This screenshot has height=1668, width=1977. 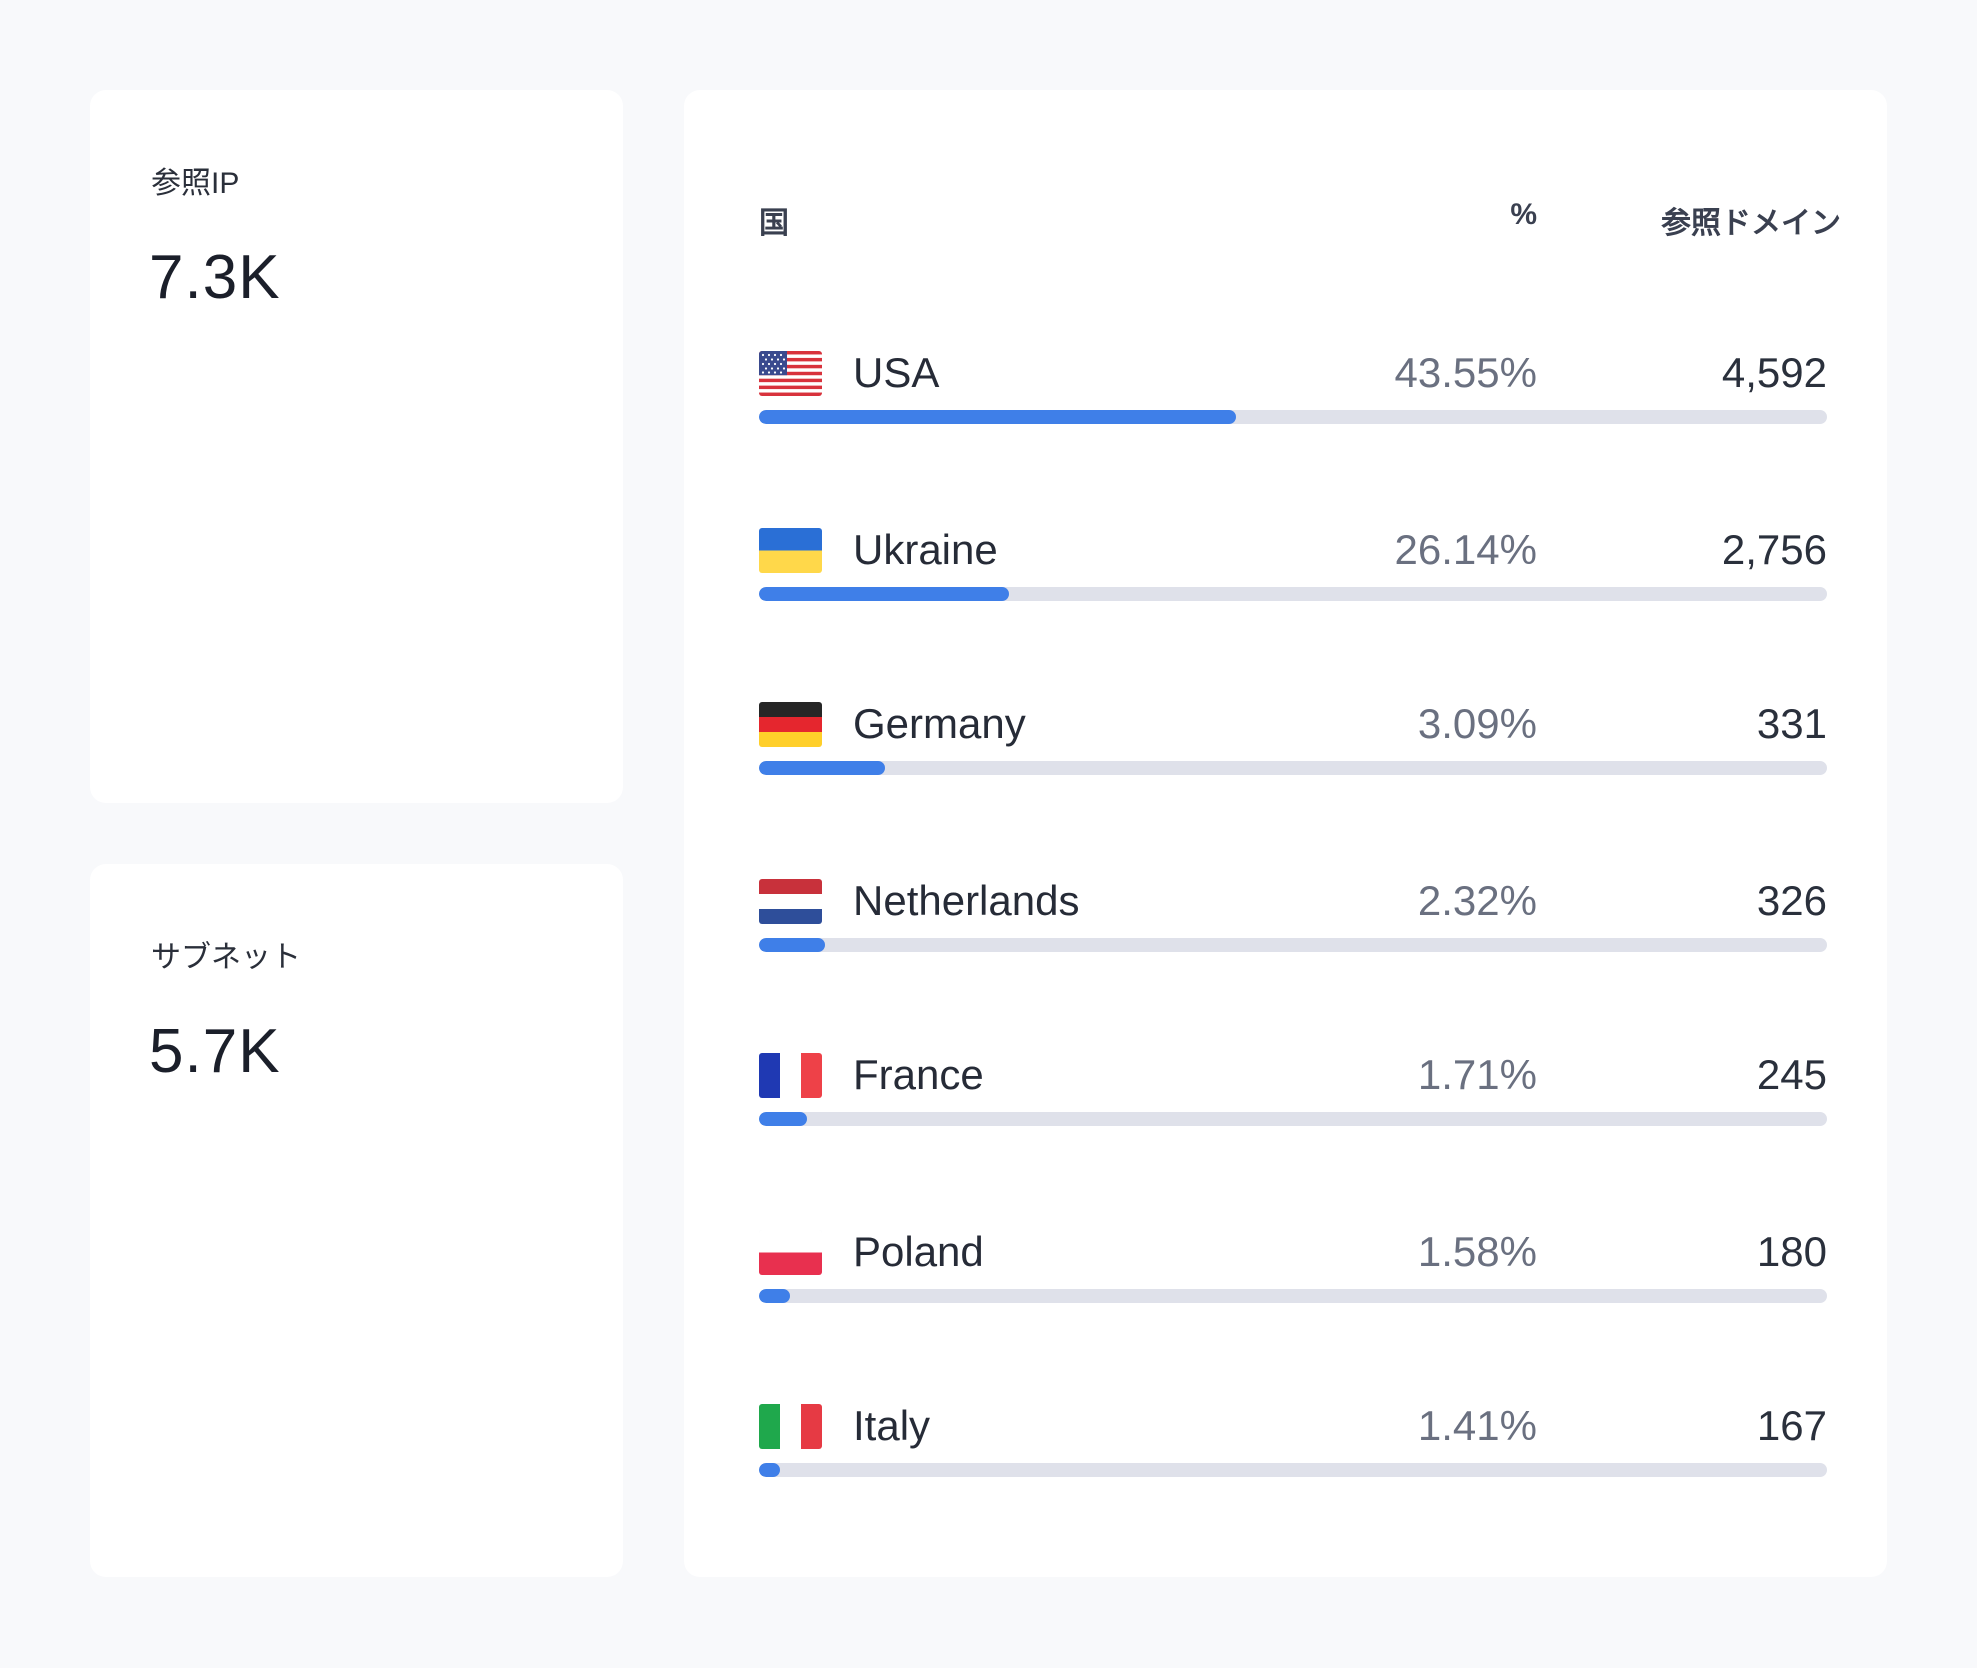 What do you see at coordinates (356, 446) in the screenshot?
I see `referring-ips-card: 参照IP 7.3K` at bounding box center [356, 446].